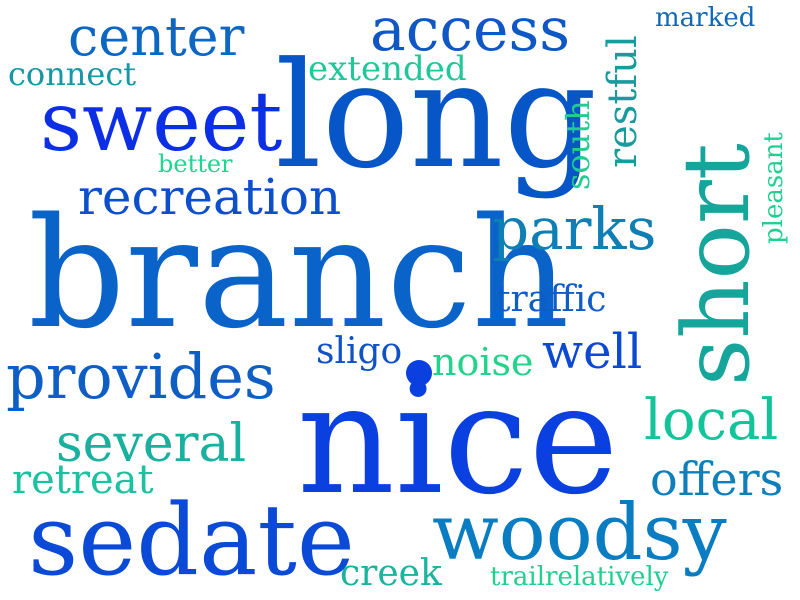  I want to click on word-better: better, so click(195, 164).